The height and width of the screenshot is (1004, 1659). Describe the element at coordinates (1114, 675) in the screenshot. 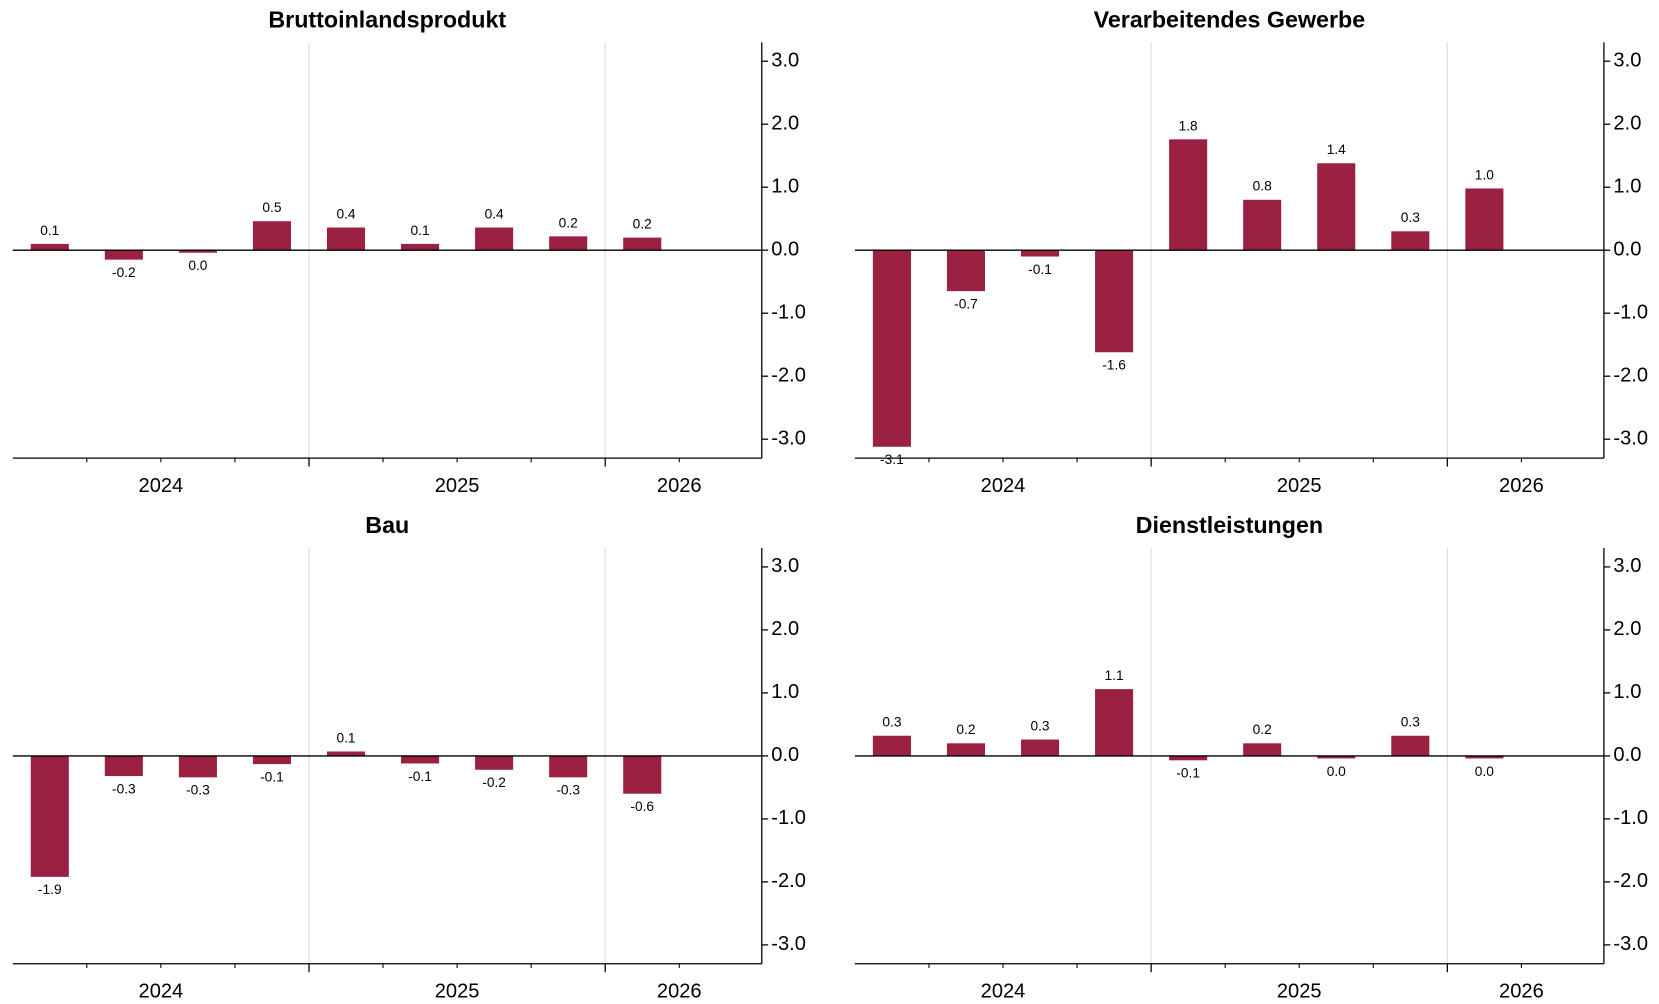

I see `value-label: 1.1` at that location.